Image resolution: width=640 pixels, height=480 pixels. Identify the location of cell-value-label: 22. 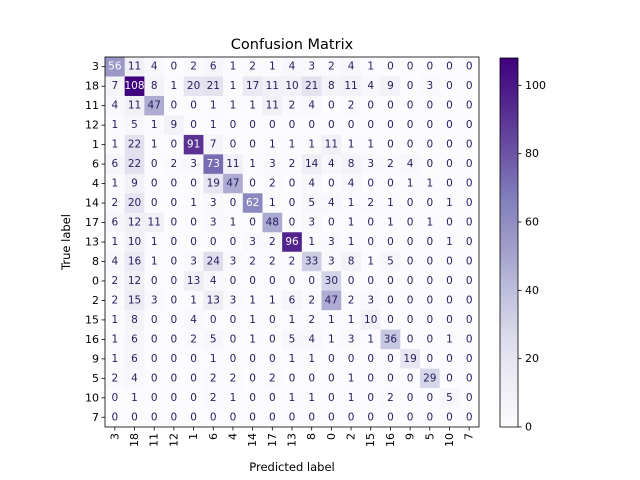
(134, 164).